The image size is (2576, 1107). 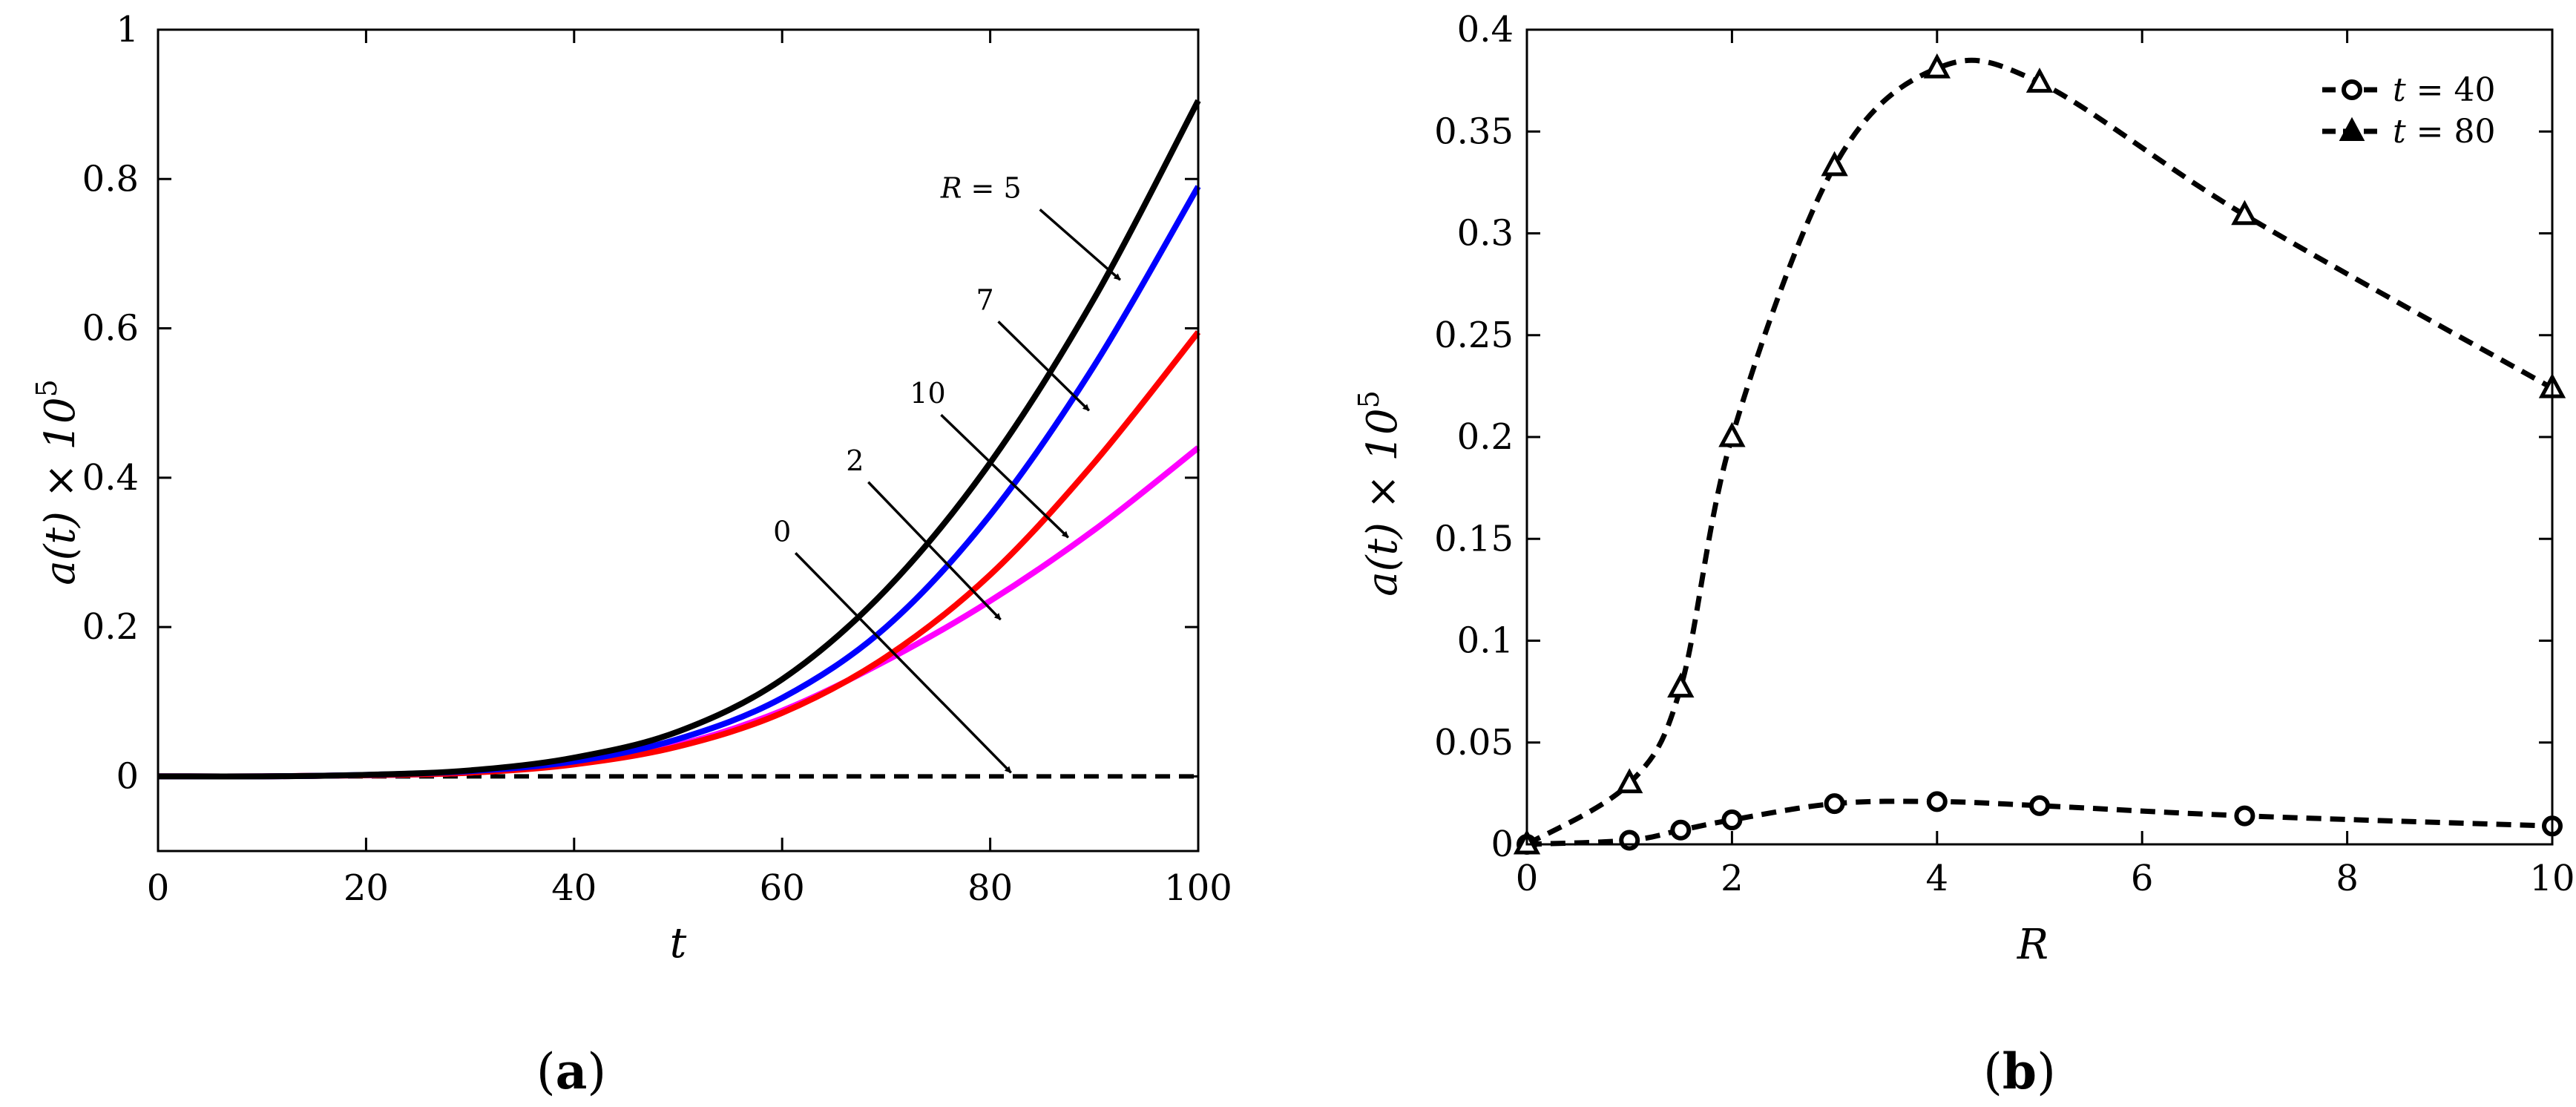 What do you see at coordinates (2032, 945) in the screenshot?
I see `chart-b-x-axis-label: R` at bounding box center [2032, 945].